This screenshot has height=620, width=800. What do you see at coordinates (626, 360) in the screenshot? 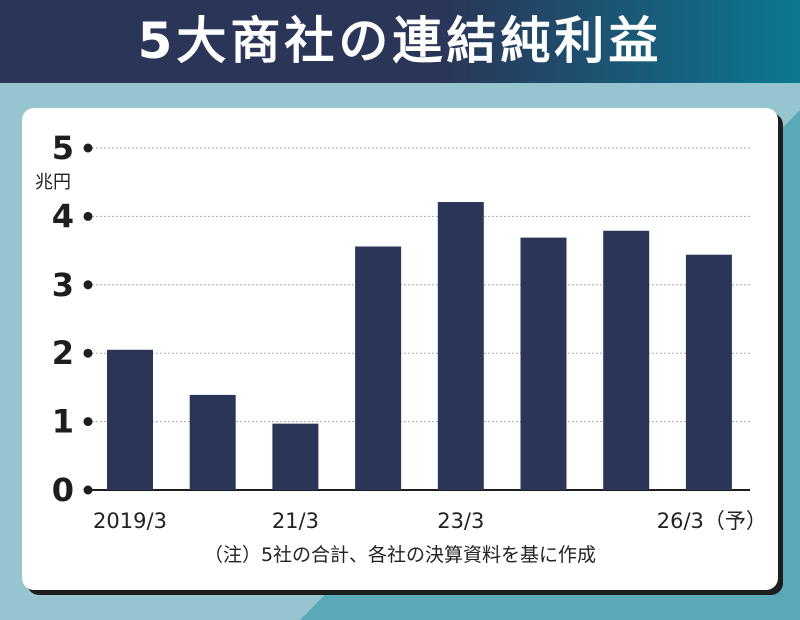
I see `bar-25/3` at bounding box center [626, 360].